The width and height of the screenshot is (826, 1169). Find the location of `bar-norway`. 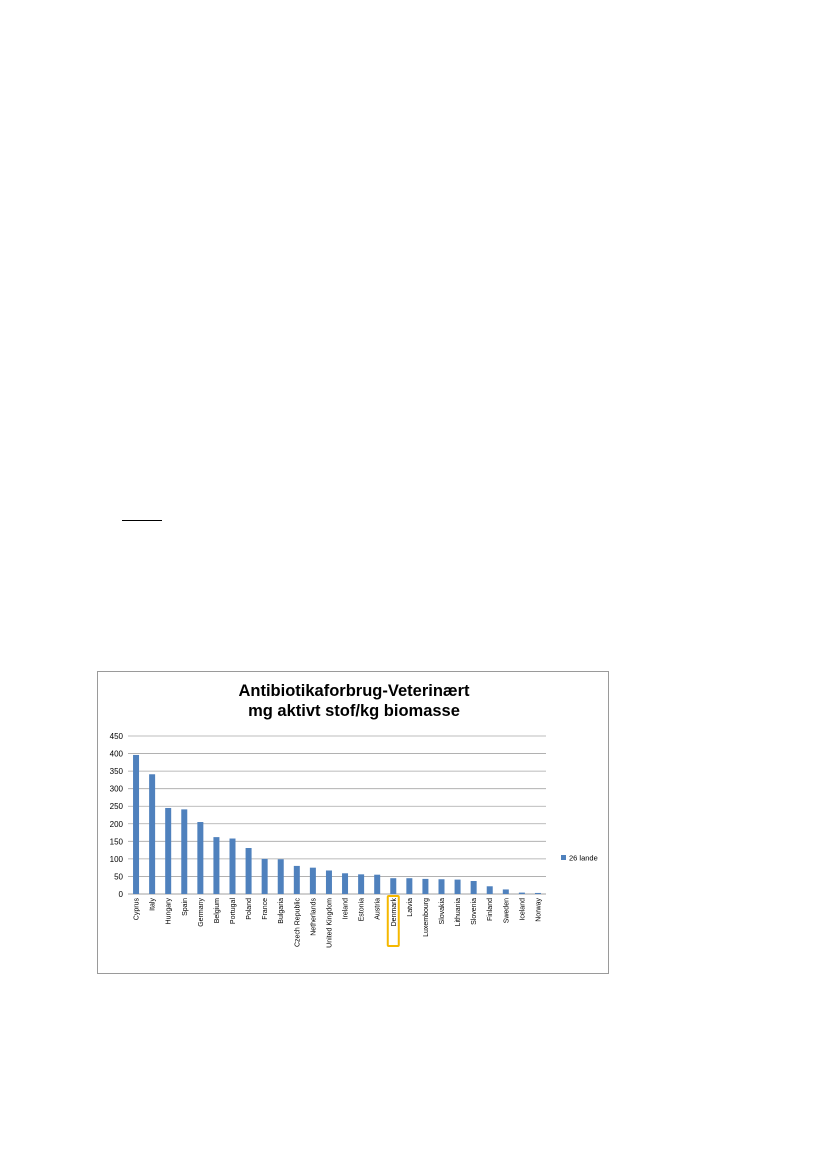

bar-norway is located at coordinates (537, 893).